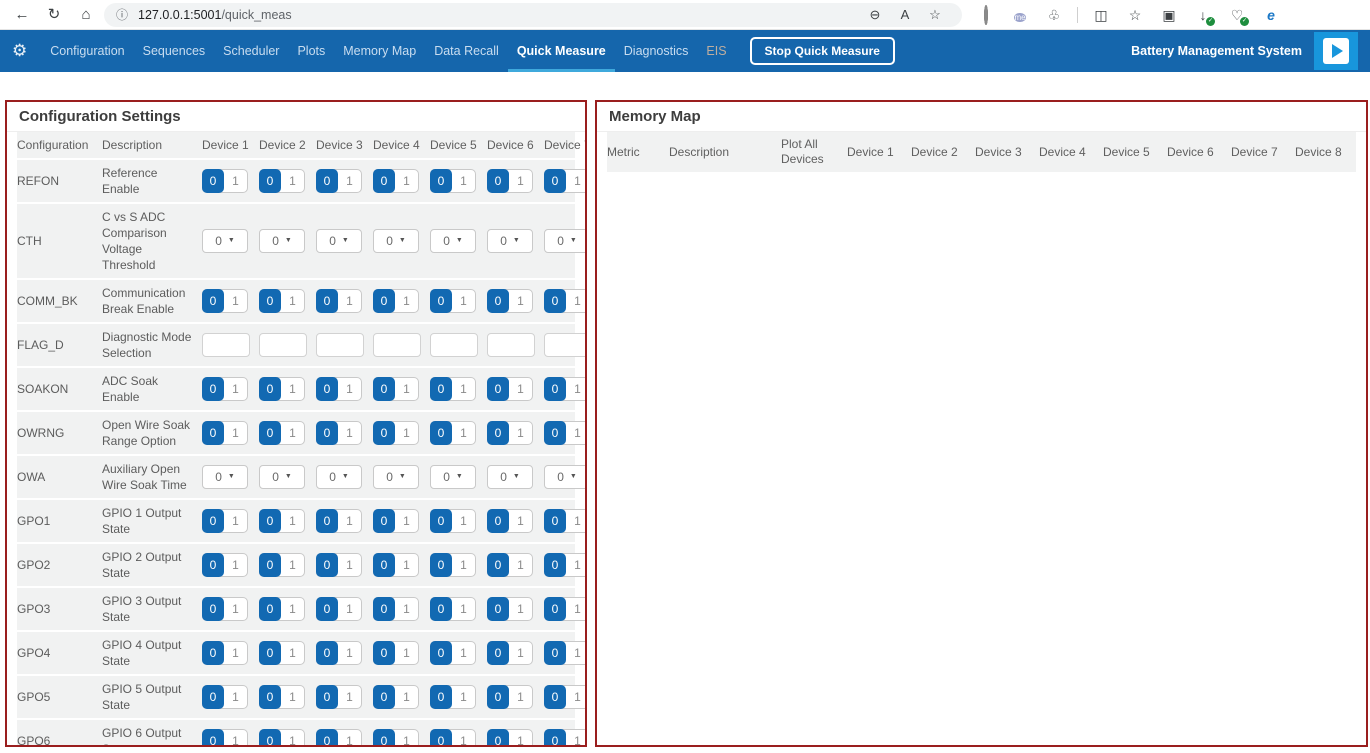  What do you see at coordinates (1054, 14) in the screenshot?
I see `extensions-icon: ♧` at bounding box center [1054, 14].